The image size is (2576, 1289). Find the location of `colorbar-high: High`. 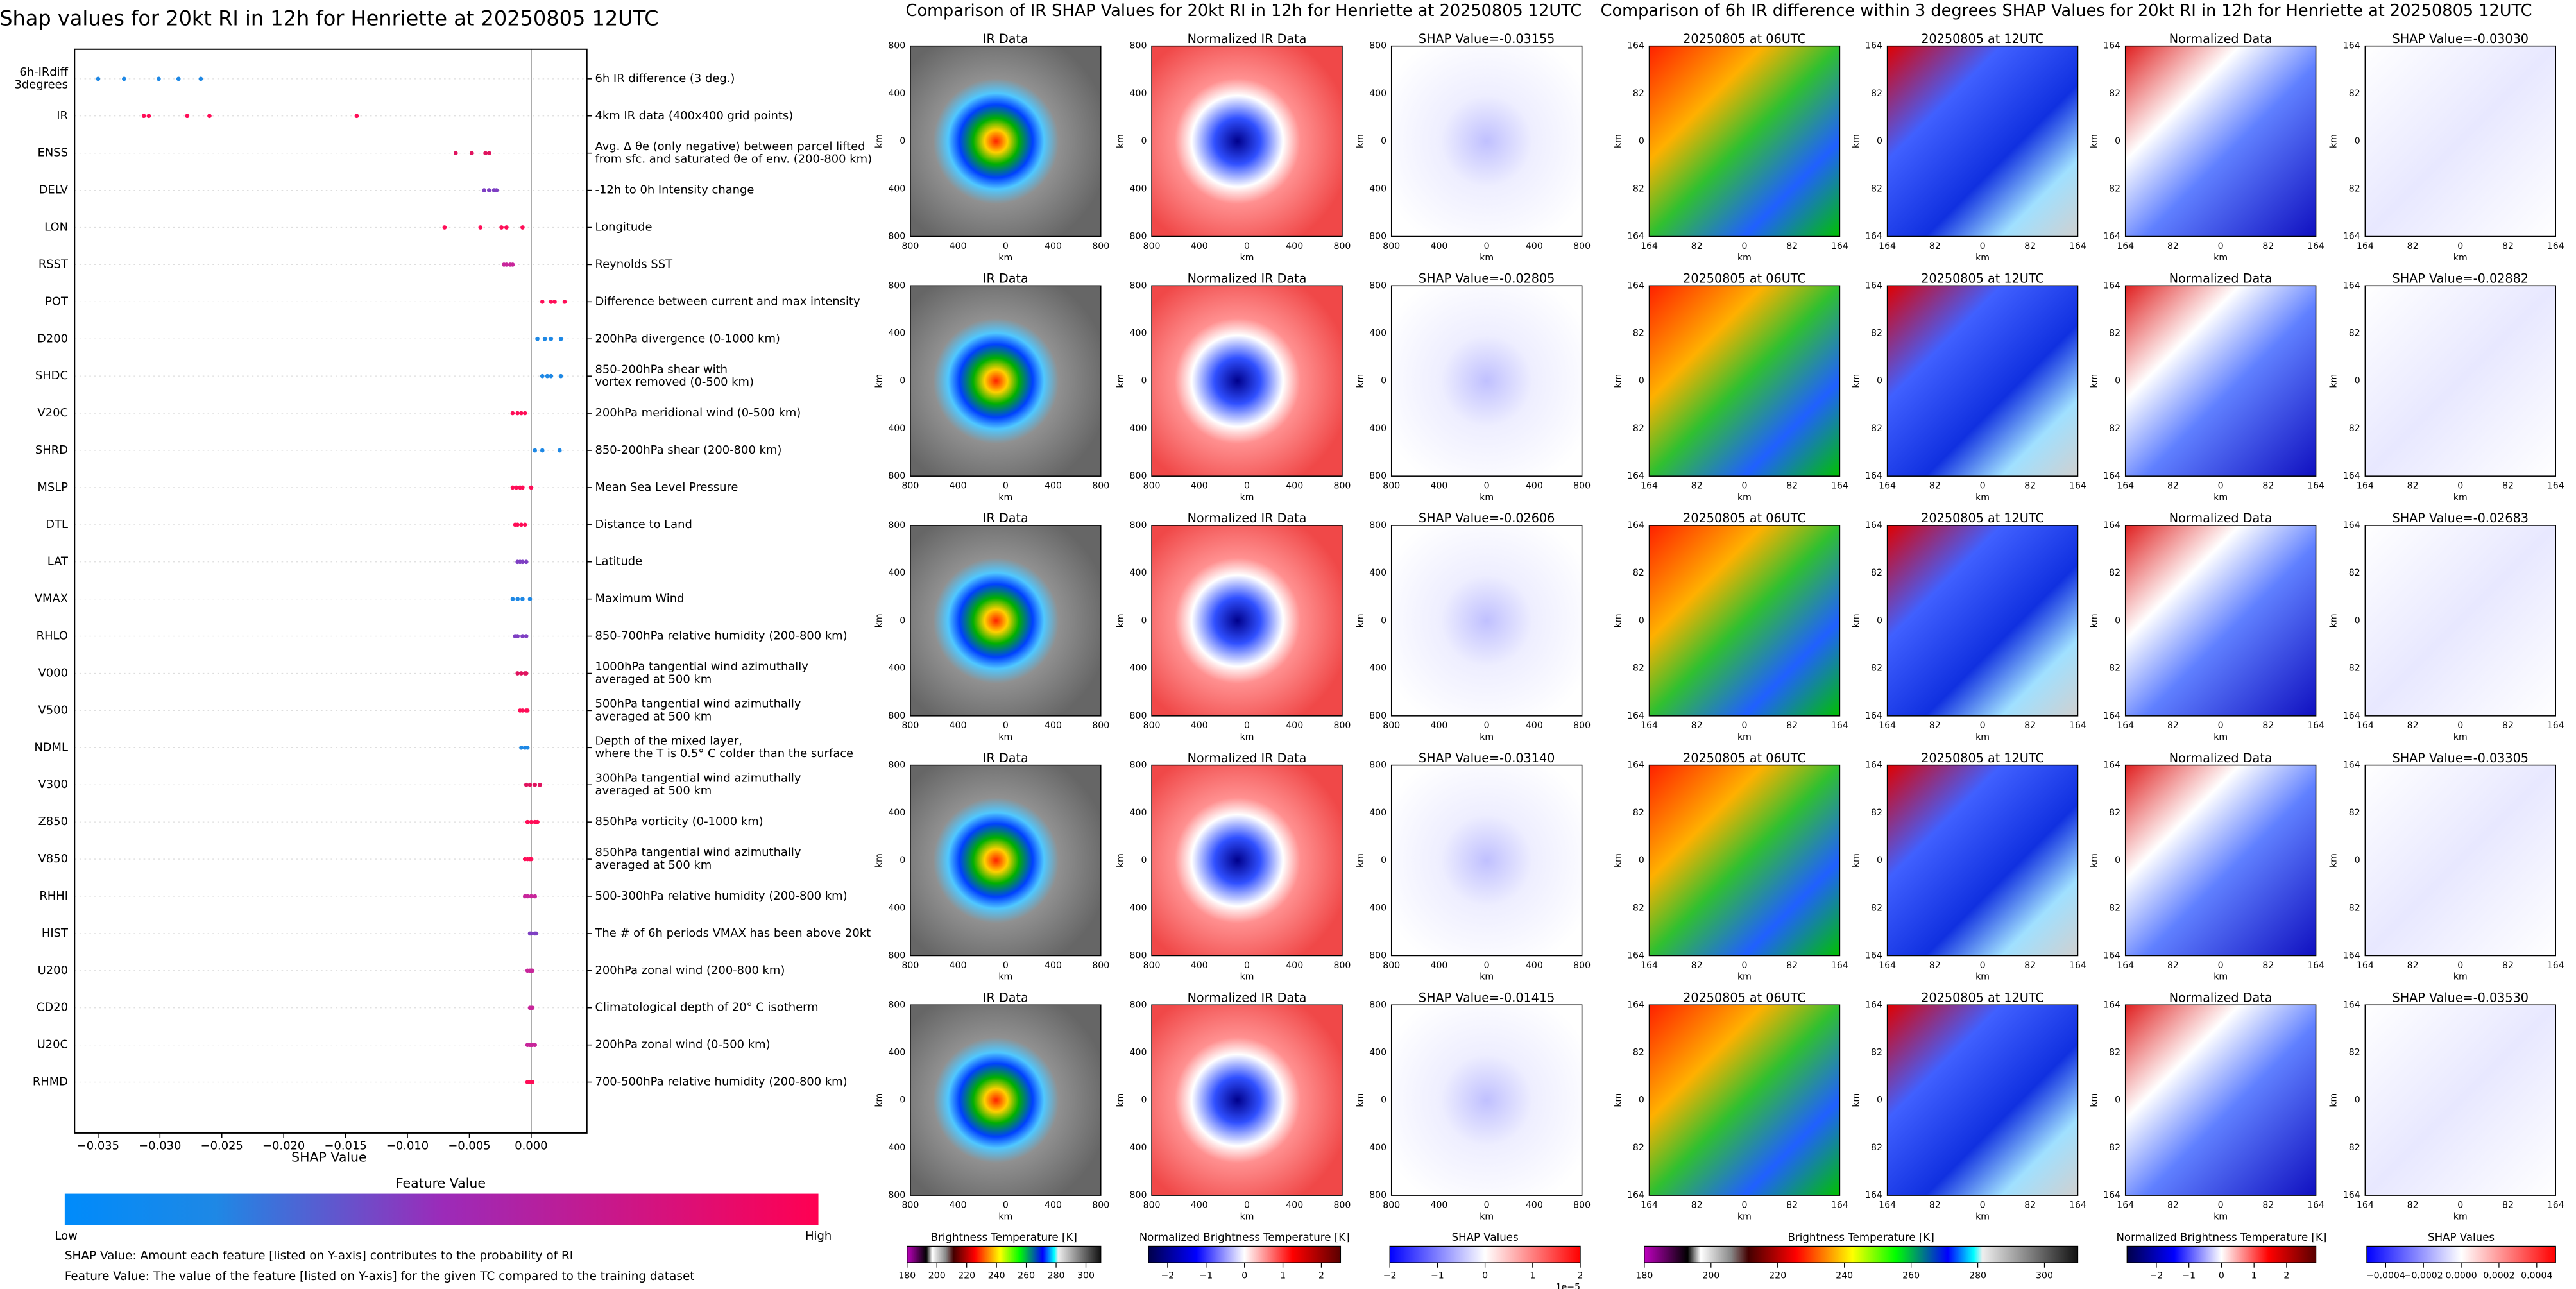

colorbar-high: High is located at coordinates (818, 1236).